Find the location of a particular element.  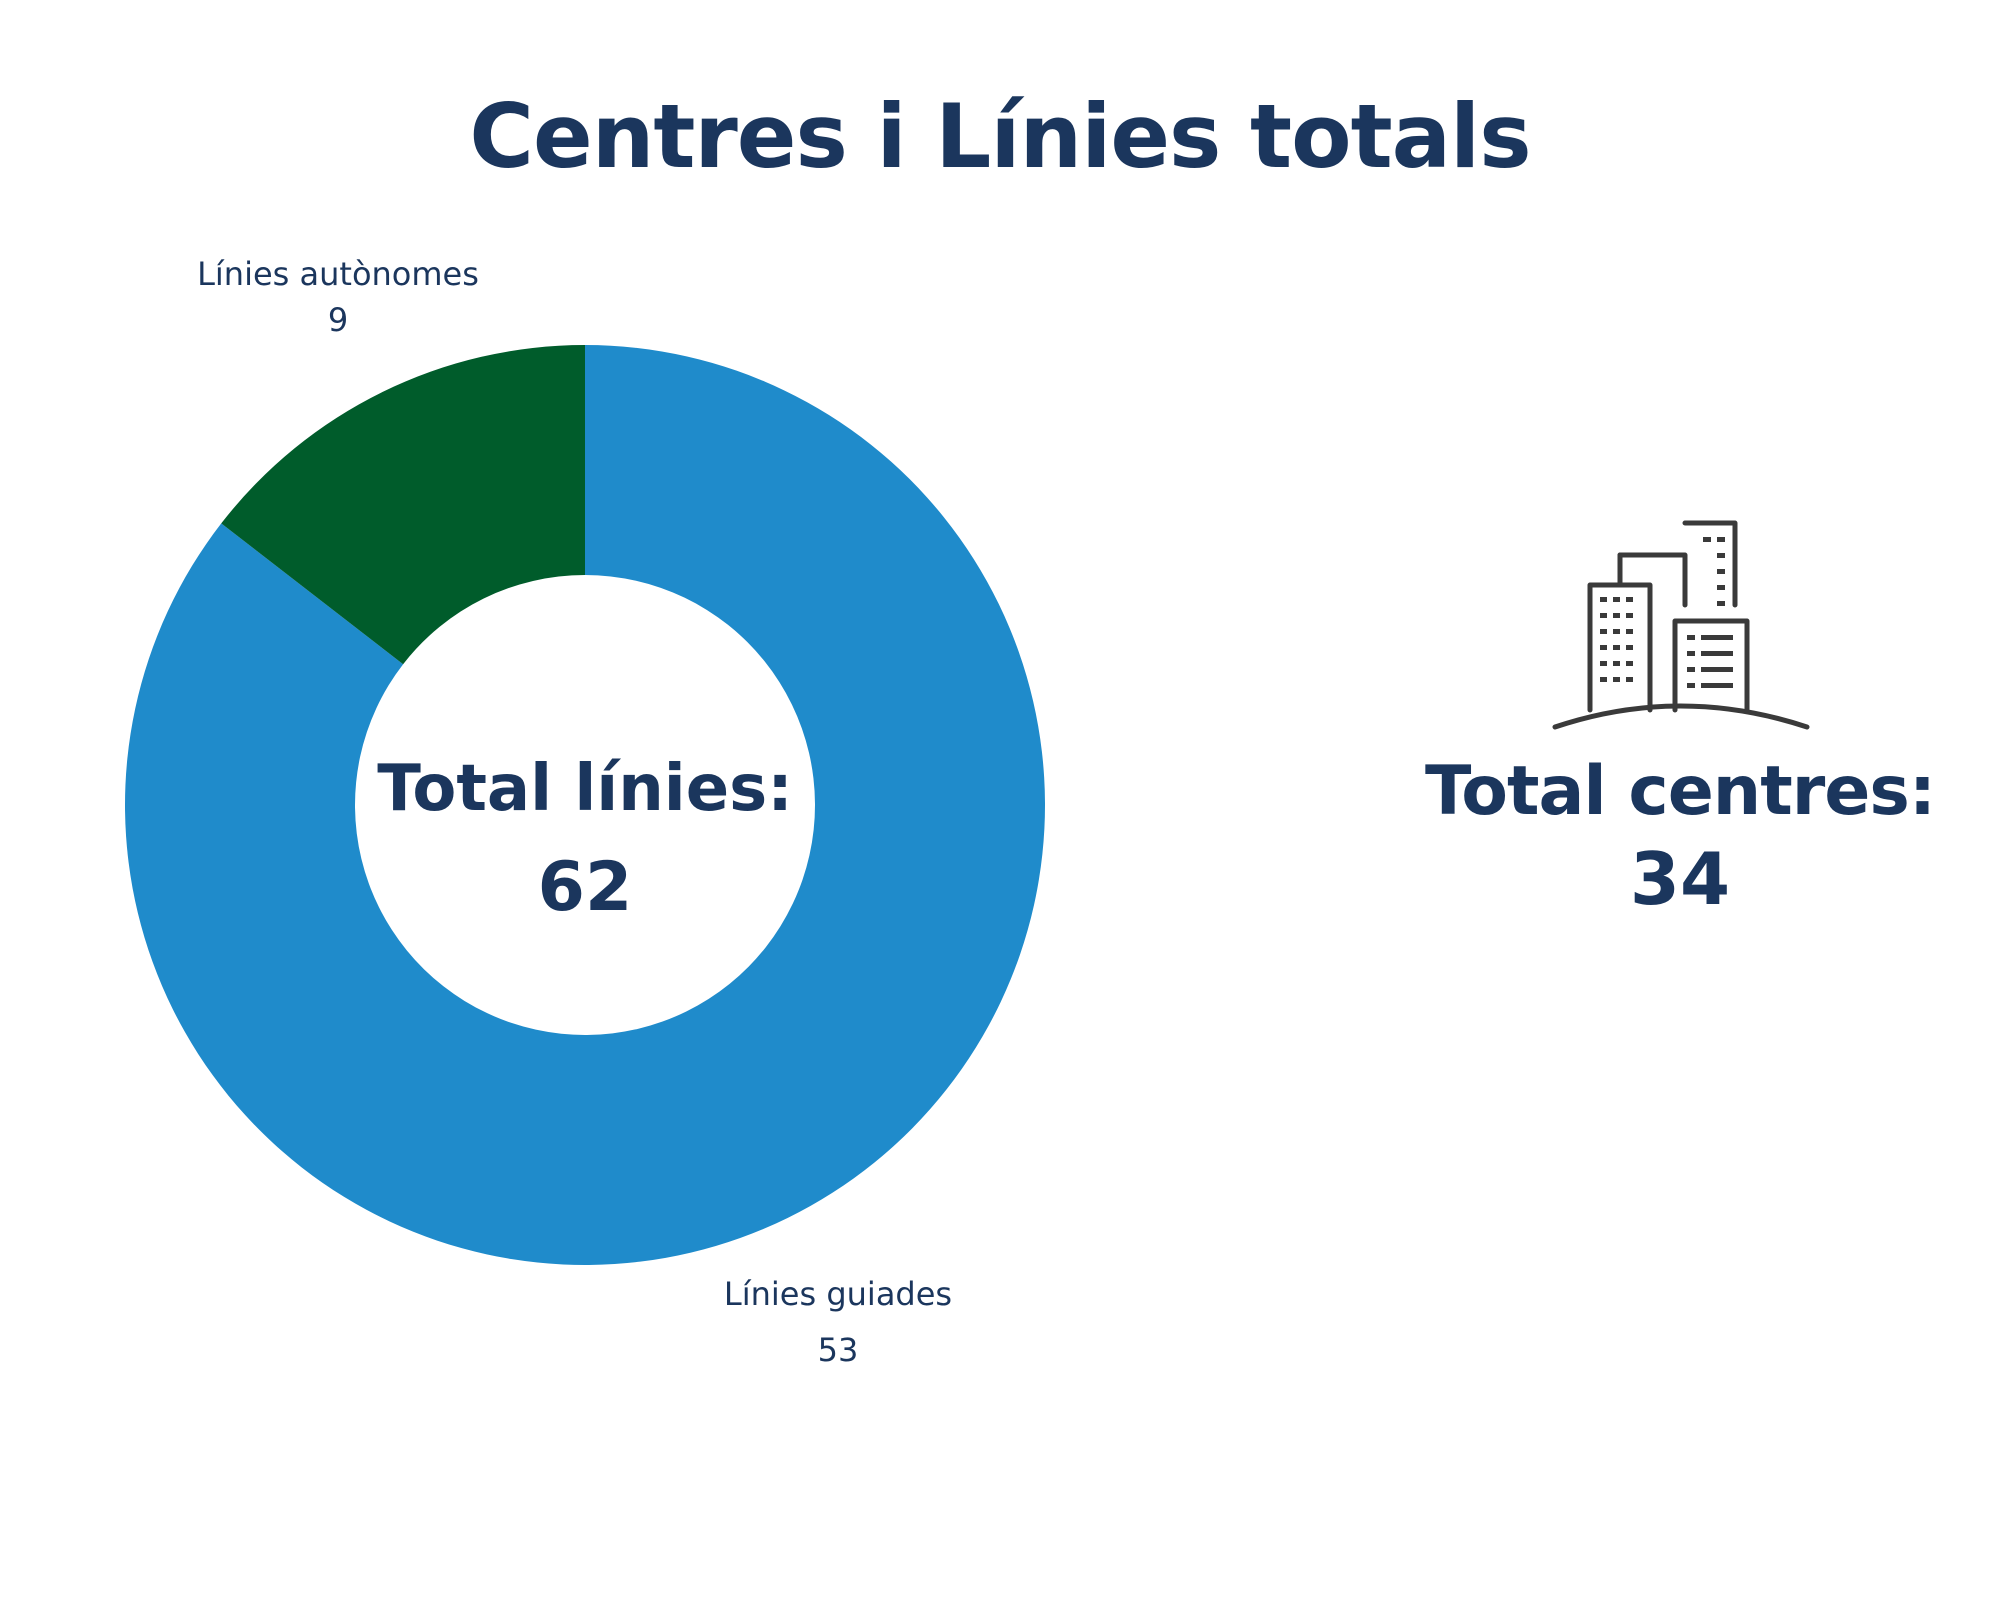

page-title: Centres i Línies totals is located at coordinates (1000, 136).